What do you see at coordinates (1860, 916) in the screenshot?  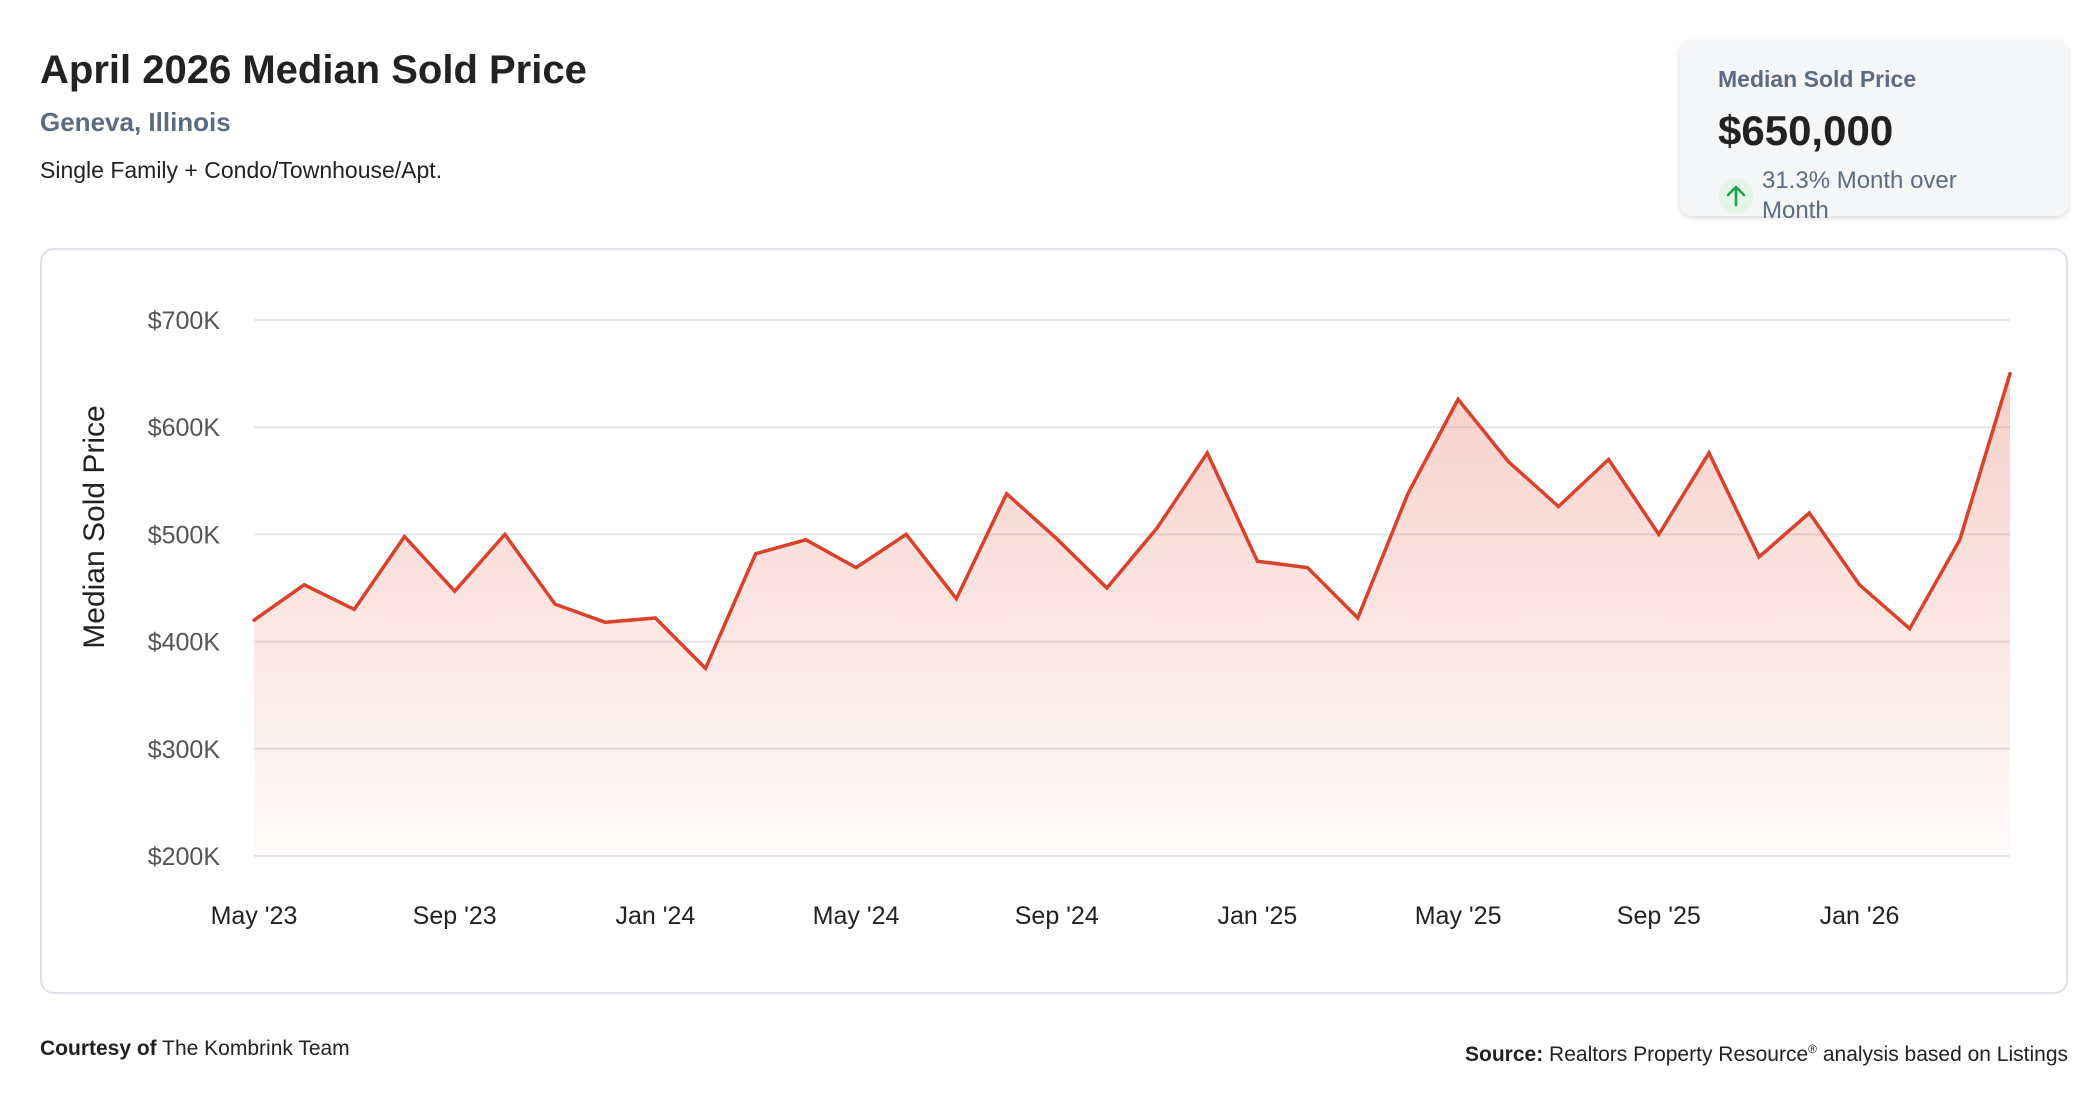 I see `x-tick-label: Jan '26` at bounding box center [1860, 916].